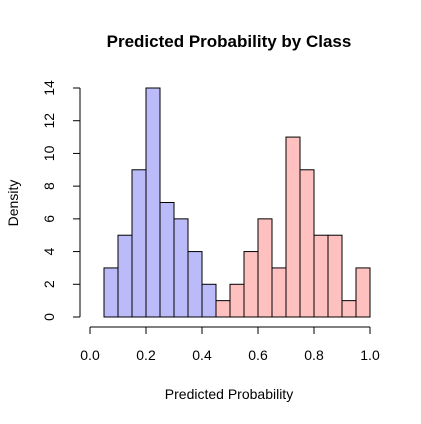 Image resolution: width=421 pixels, height=424 pixels. What do you see at coordinates (202, 355) in the screenshot?
I see `x-tick-label: 0.4` at bounding box center [202, 355].